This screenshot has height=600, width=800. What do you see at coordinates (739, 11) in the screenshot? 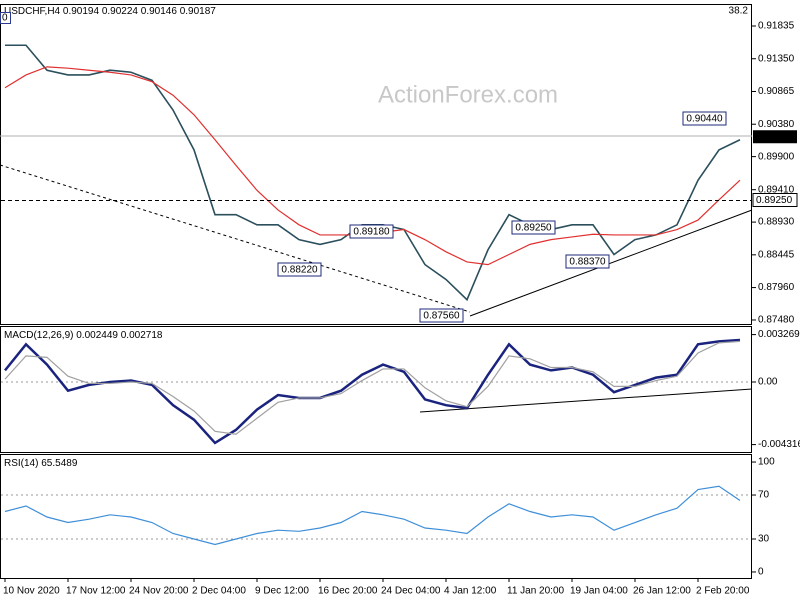
I see `corner-value: 38.2` at bounding box center [739, 11].